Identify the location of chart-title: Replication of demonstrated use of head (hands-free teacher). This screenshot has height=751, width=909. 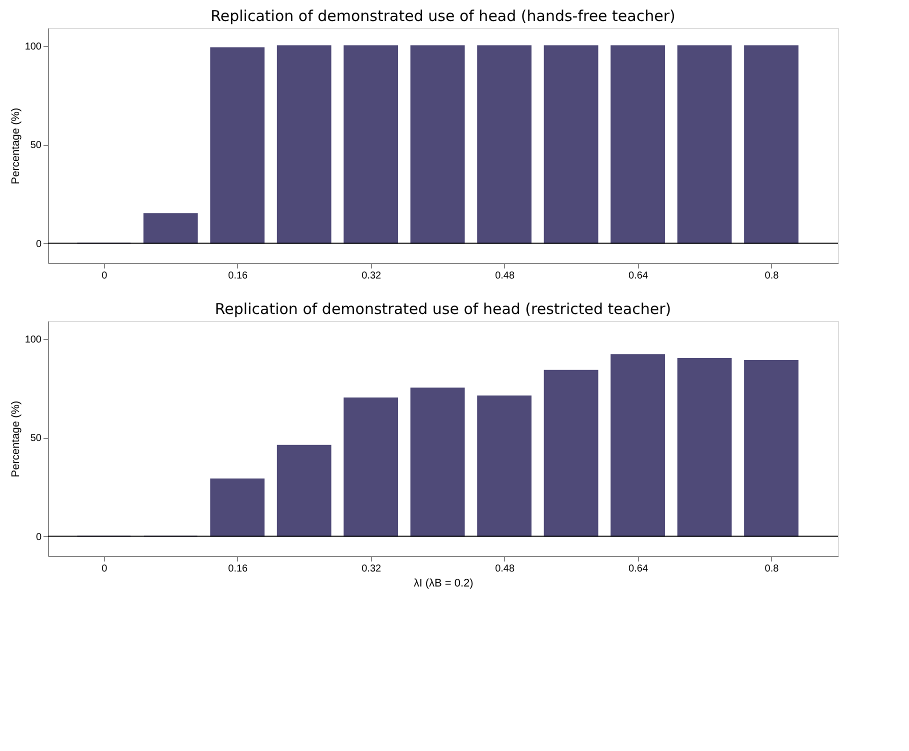
(443, 16).